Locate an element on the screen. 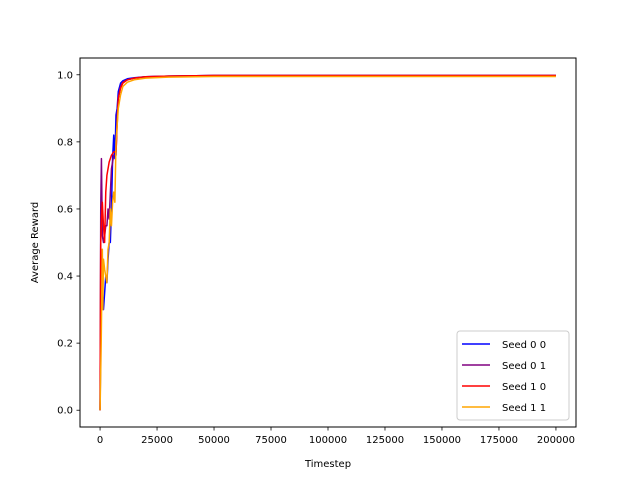 The height and width of the screenshot is (480, 640). y-axis-ticks: 0.0 0.2 0.4 0.6 0.8 1.0 is located at coordinates (68, 243).